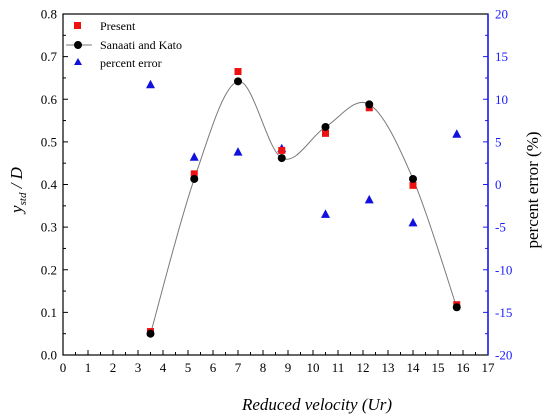 This screenshot has height=420, width=550. I want to click on y-left-tick-labels: 0.0 0.1 0.2 0.3 0.4 0.5 0.6 0.7 0.8, so click(49, 185).